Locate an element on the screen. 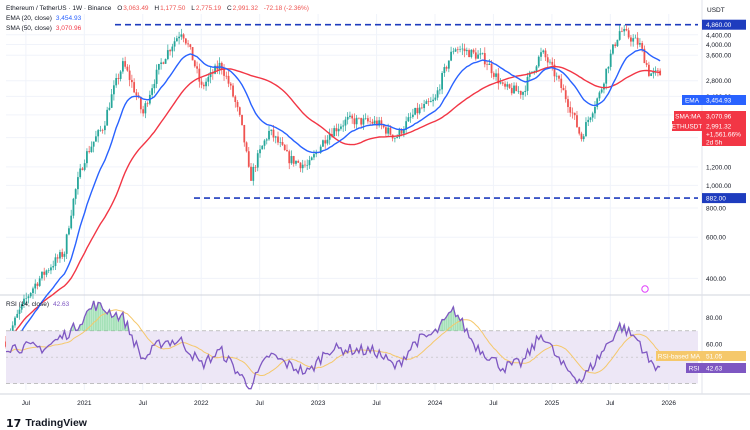 The height and width of the screenshot is (430, 750). currency-label: USDT is located at coordinates (718, 10).